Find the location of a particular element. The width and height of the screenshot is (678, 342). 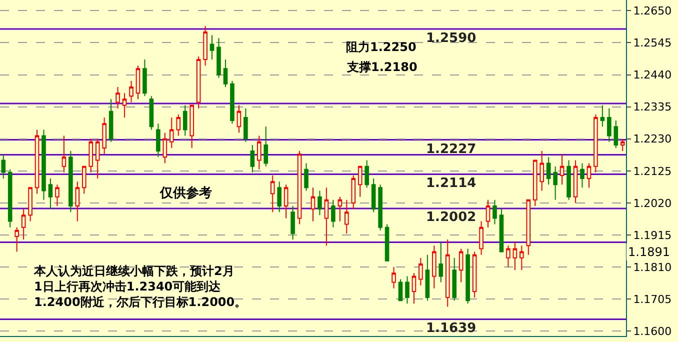

y-tick-label: 1.2440 is located at coordinates (652, 75).